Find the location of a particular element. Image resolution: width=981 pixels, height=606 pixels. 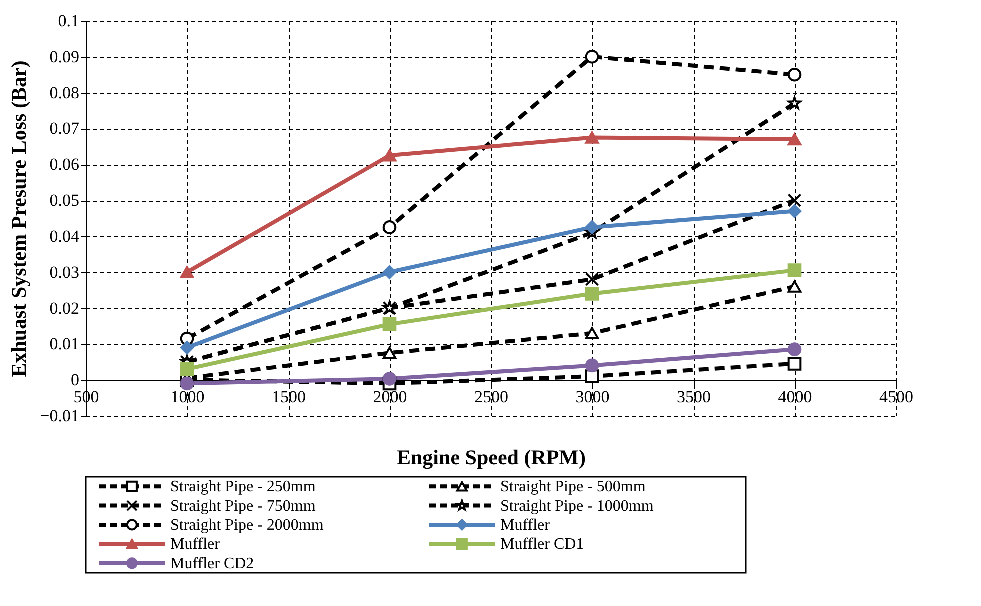

y-tick-label: 0.04 is located at coordinates (65, 236).